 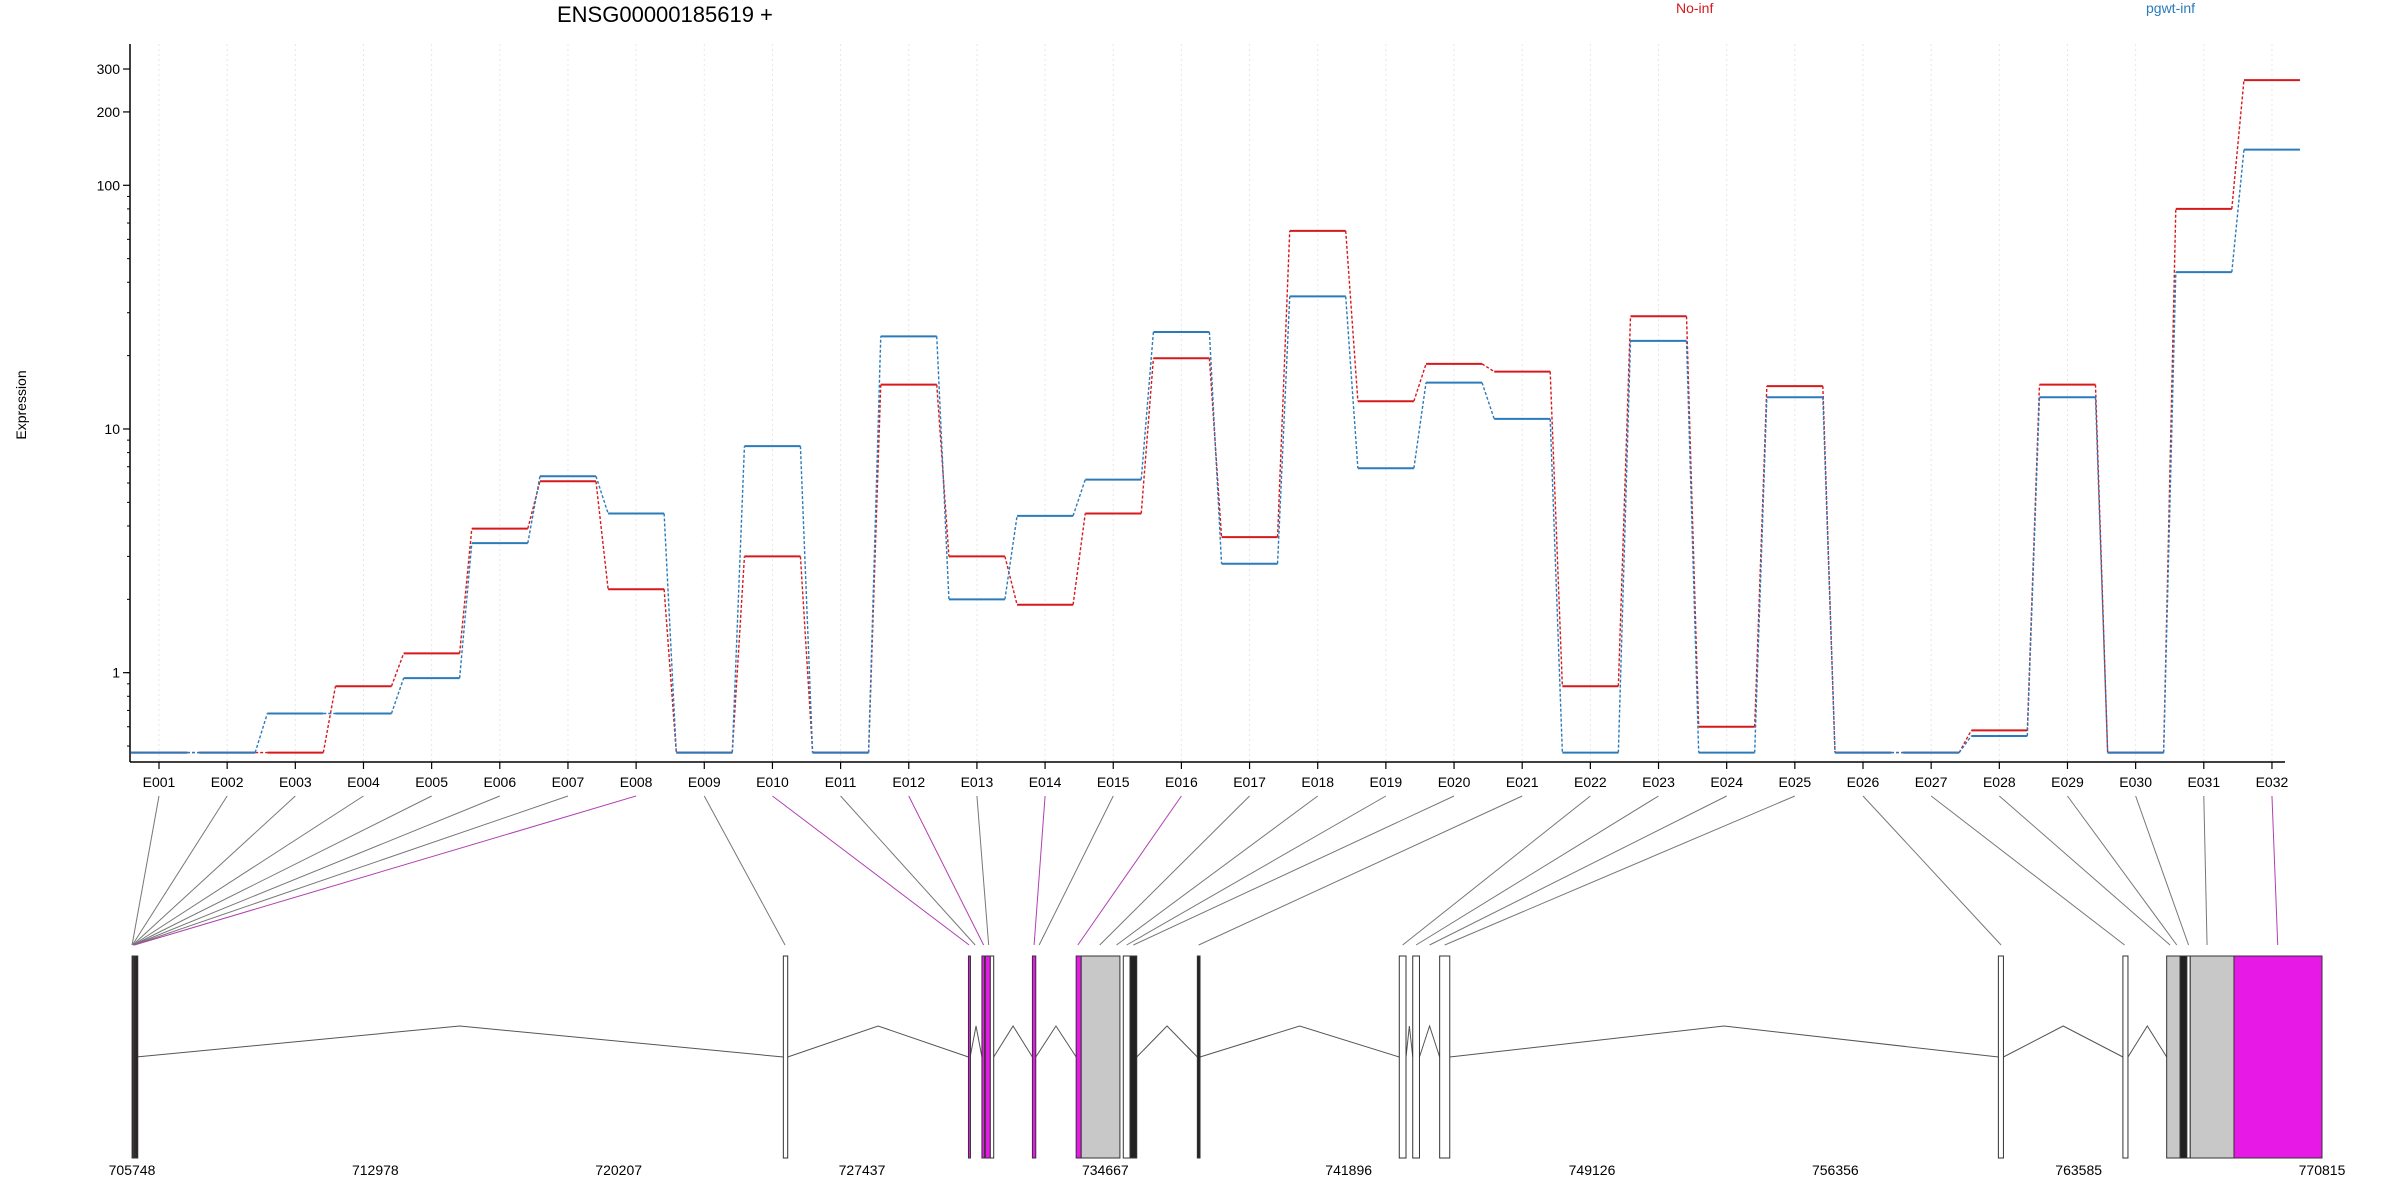 I want to click on exon-connector-lines, so click(x=1205, y=870).